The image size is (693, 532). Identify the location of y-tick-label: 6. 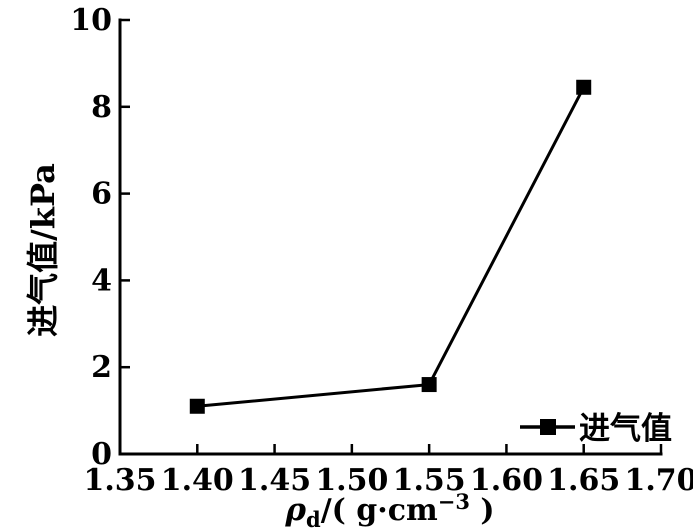
(101, 194).